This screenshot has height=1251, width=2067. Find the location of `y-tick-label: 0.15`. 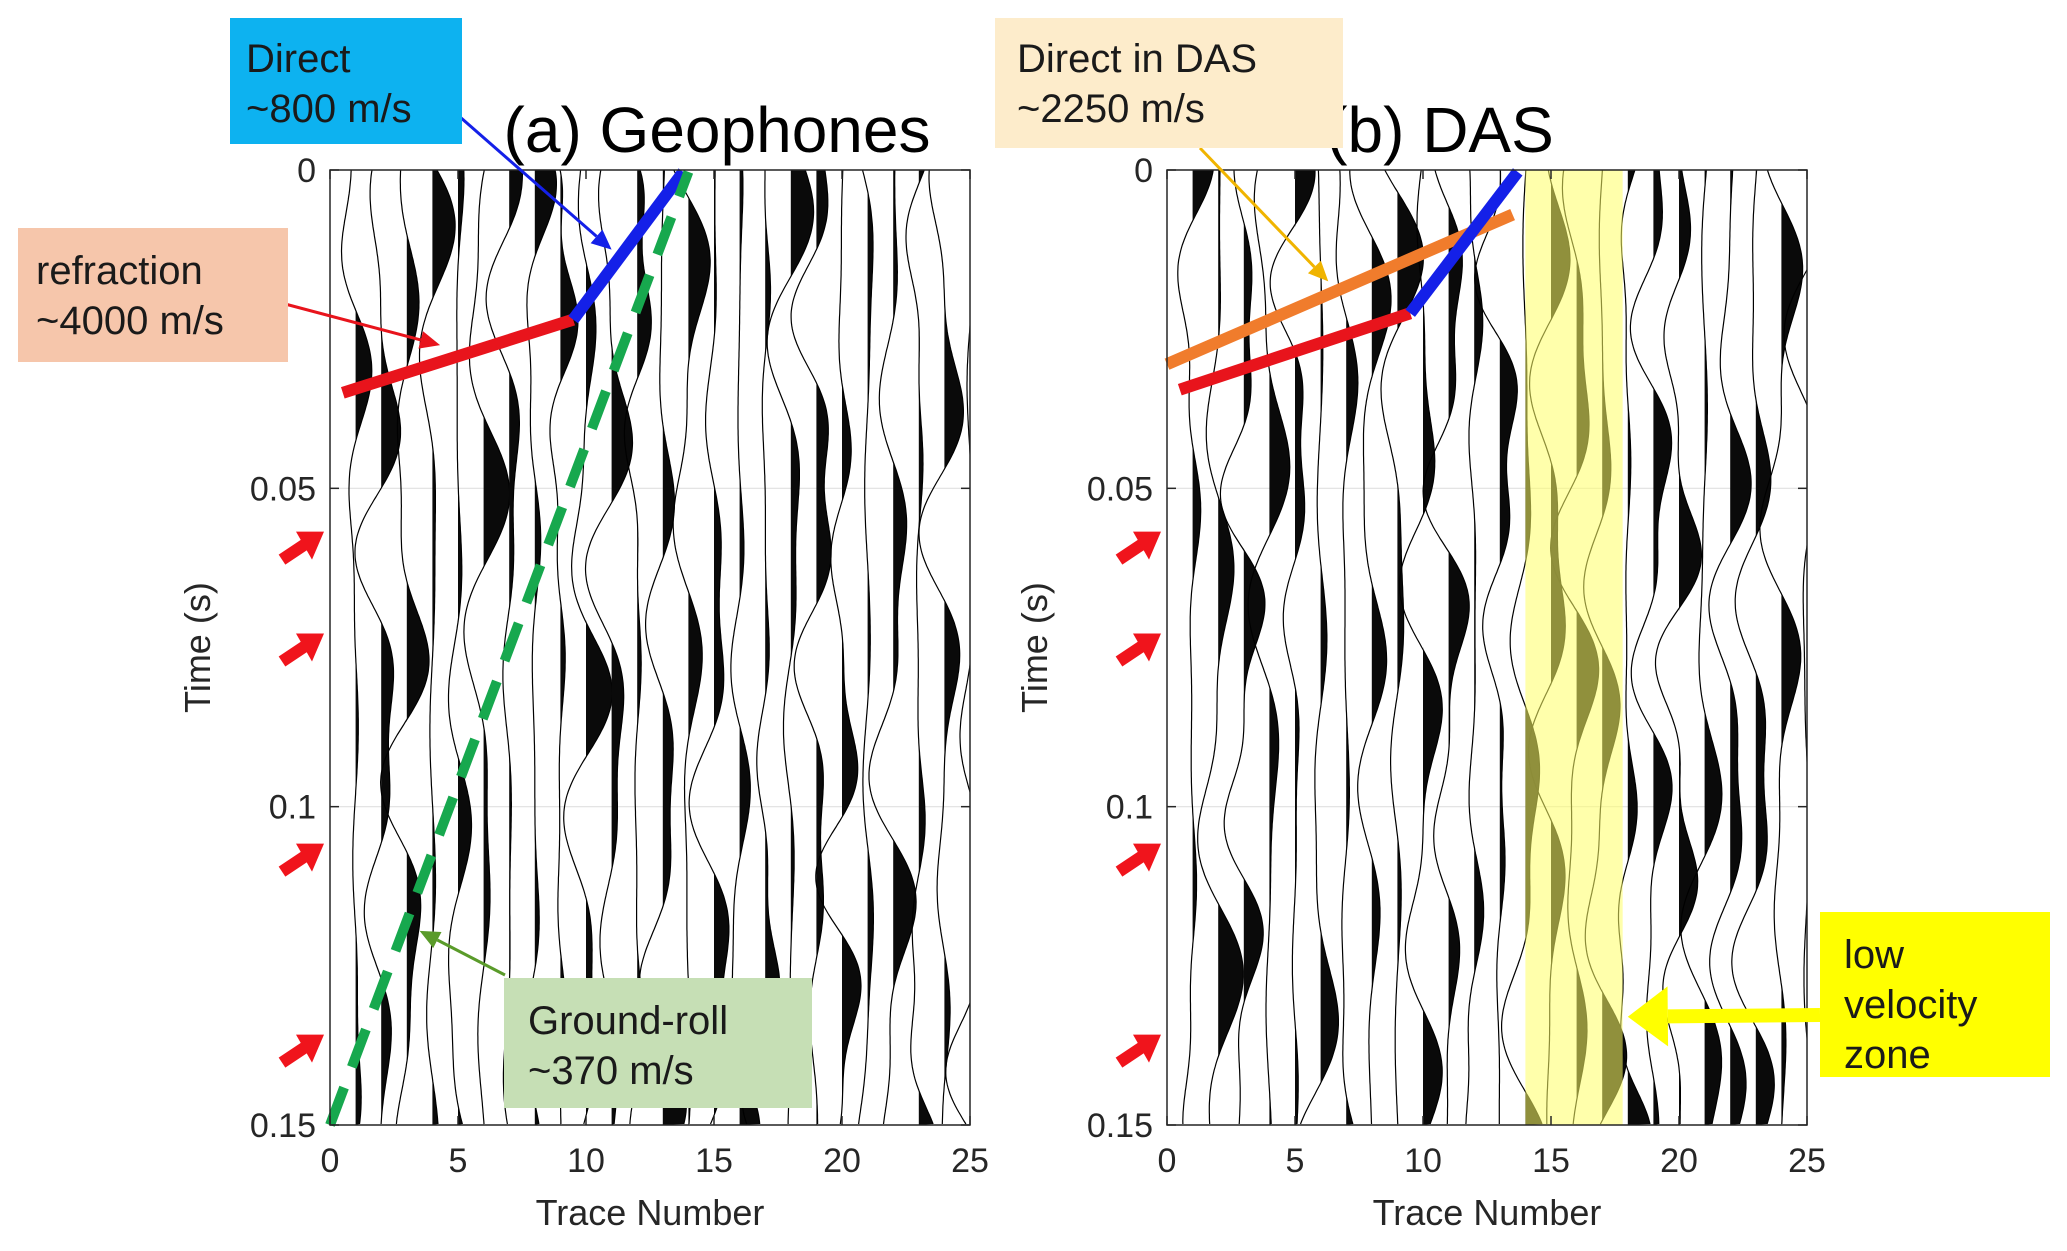

y-tick-label: 0.15 is located at coordinates (283, 1126).